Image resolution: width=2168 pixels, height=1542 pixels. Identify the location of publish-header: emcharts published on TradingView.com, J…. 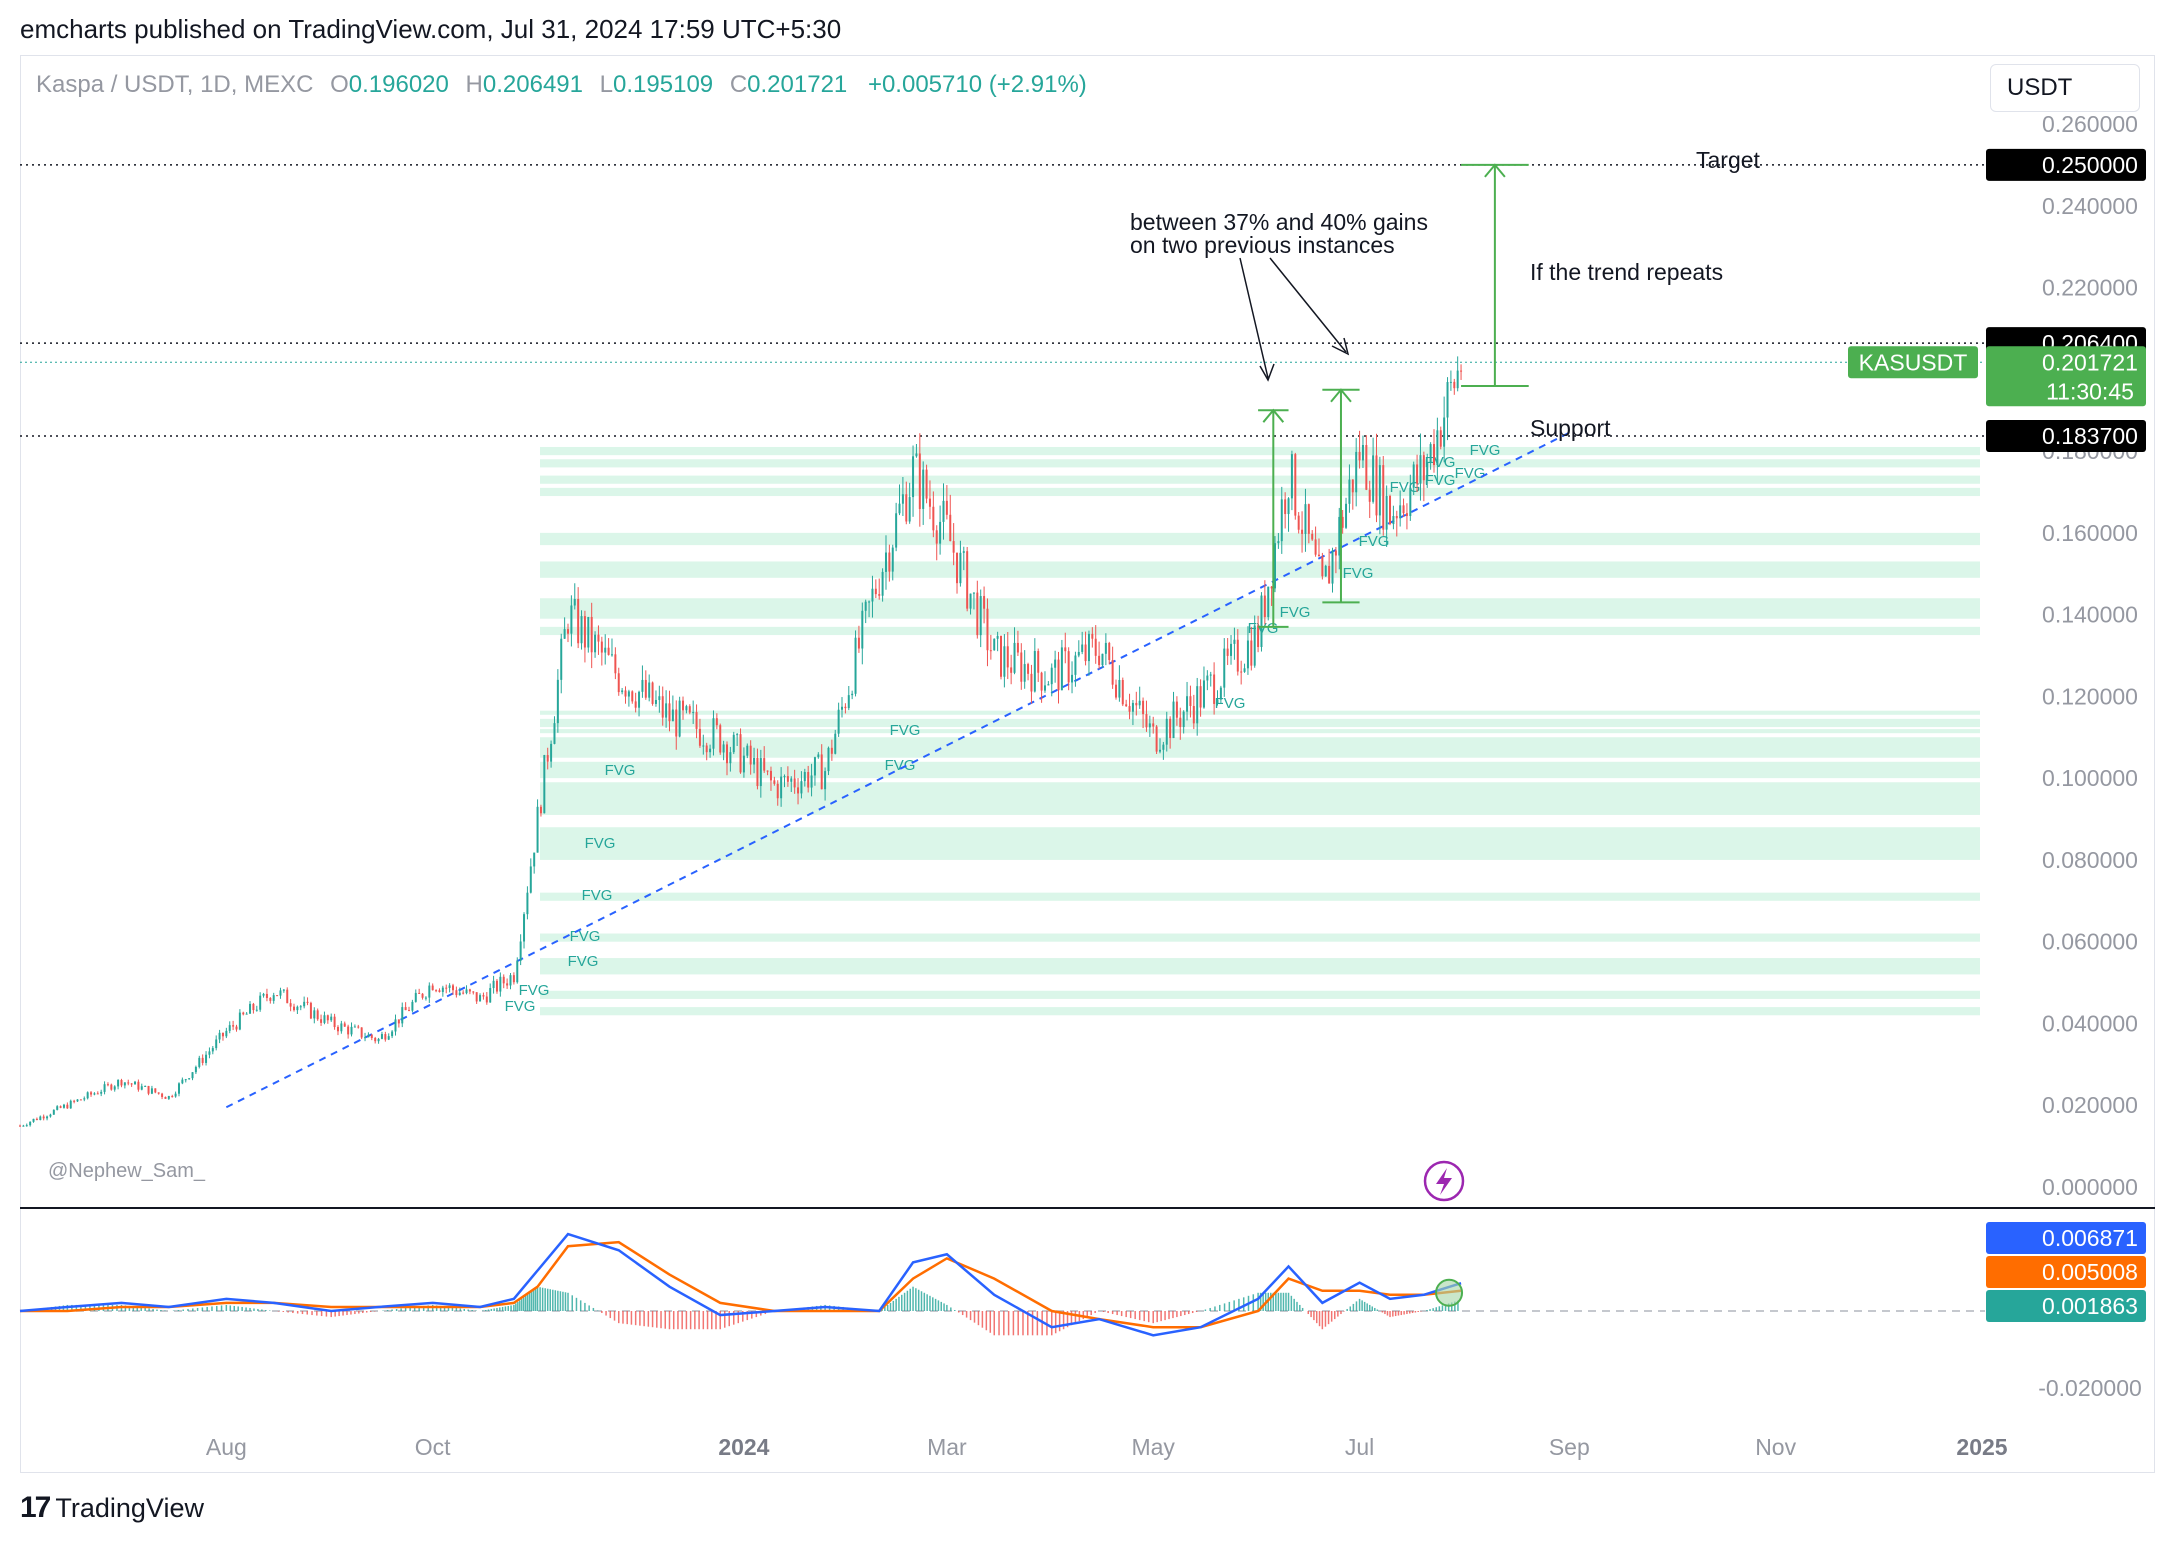
(431, 29).